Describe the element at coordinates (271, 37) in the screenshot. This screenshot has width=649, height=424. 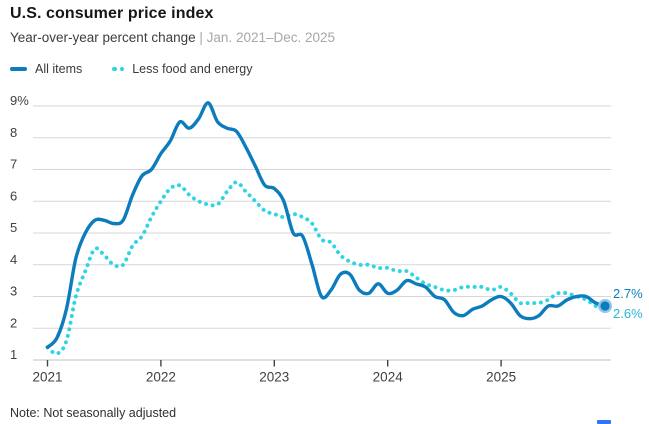
I see `subtitle-date-range: Jan. 2021–Dec. 2025` at that location.